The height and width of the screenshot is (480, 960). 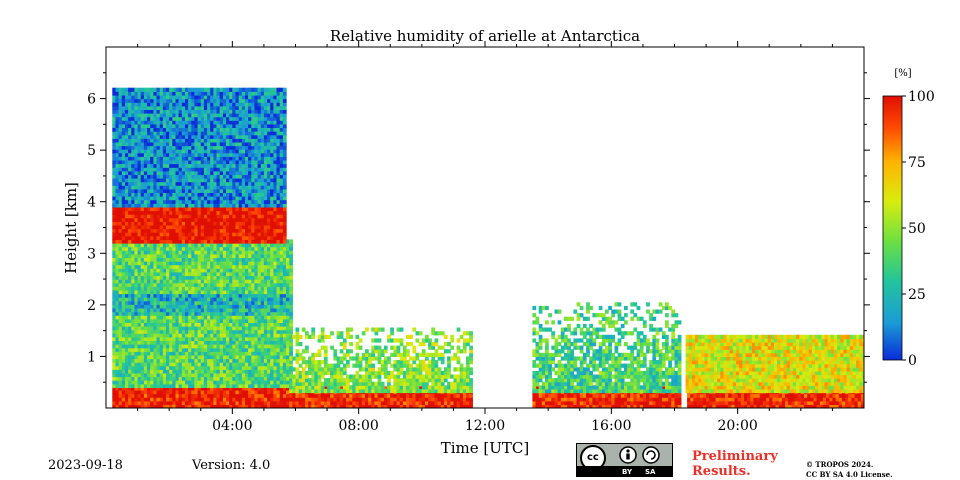 I want to click on colorbar-tick-label: 50, so click(x=917, y=229).